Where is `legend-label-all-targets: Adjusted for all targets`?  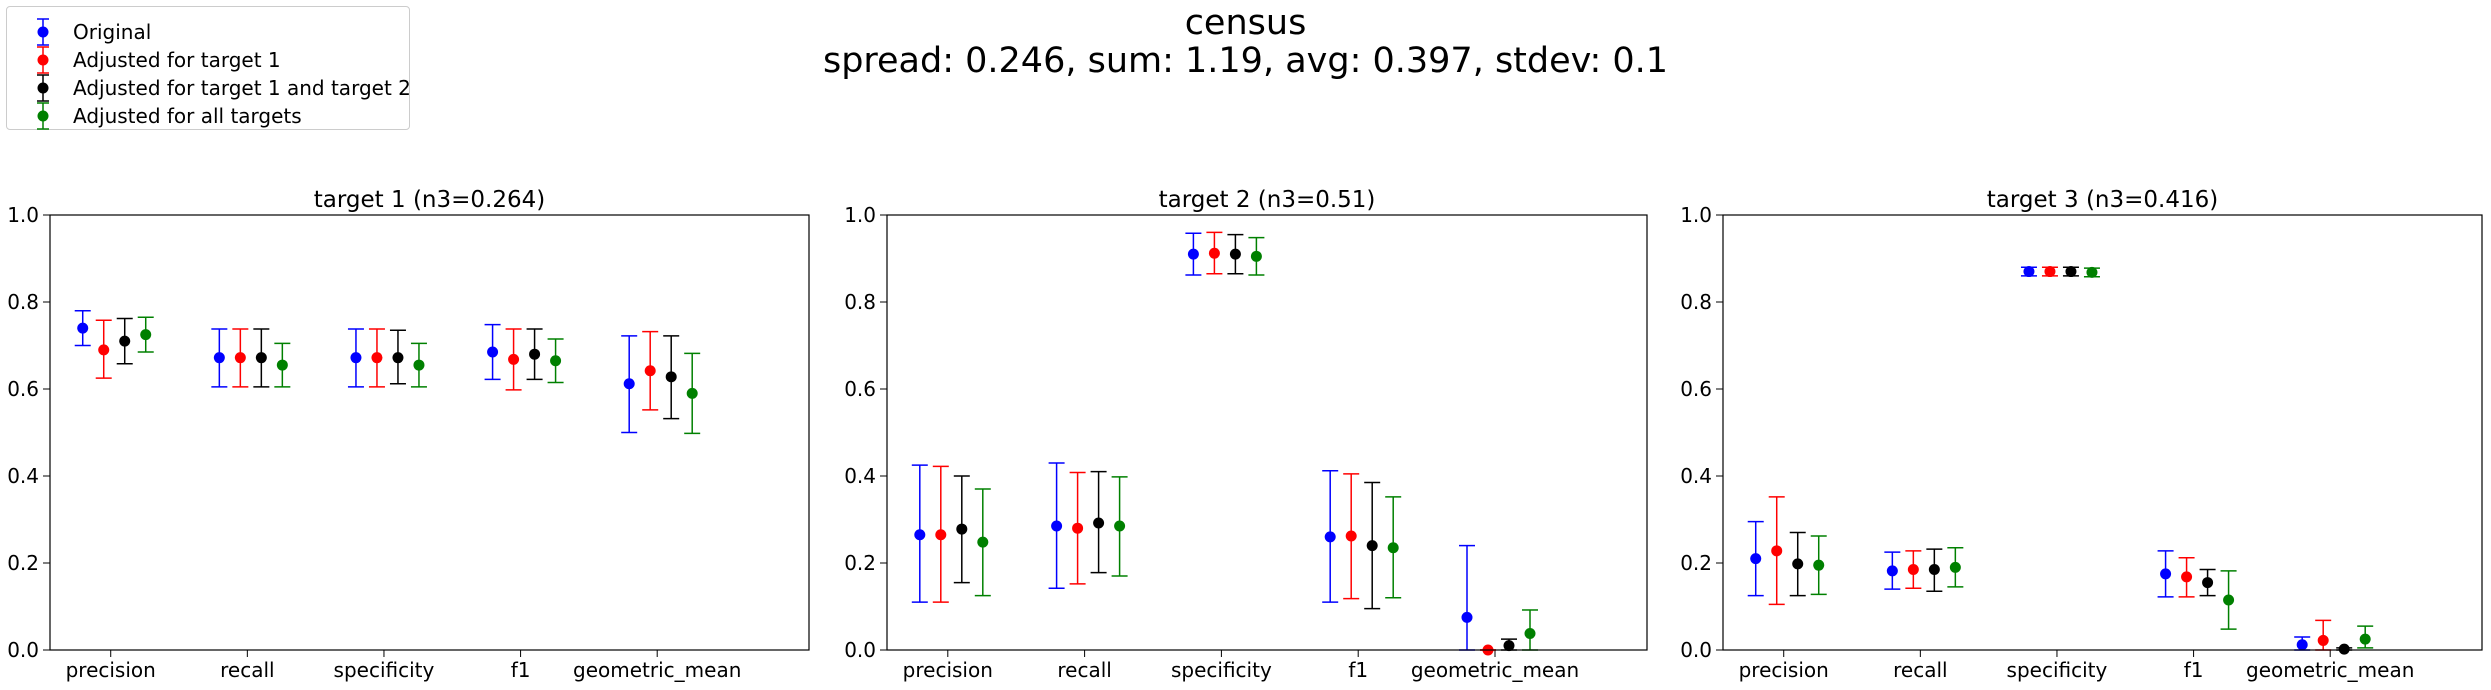
legend-label-all-targets: Adjusted for all targets is located at coordinates (187, 116).